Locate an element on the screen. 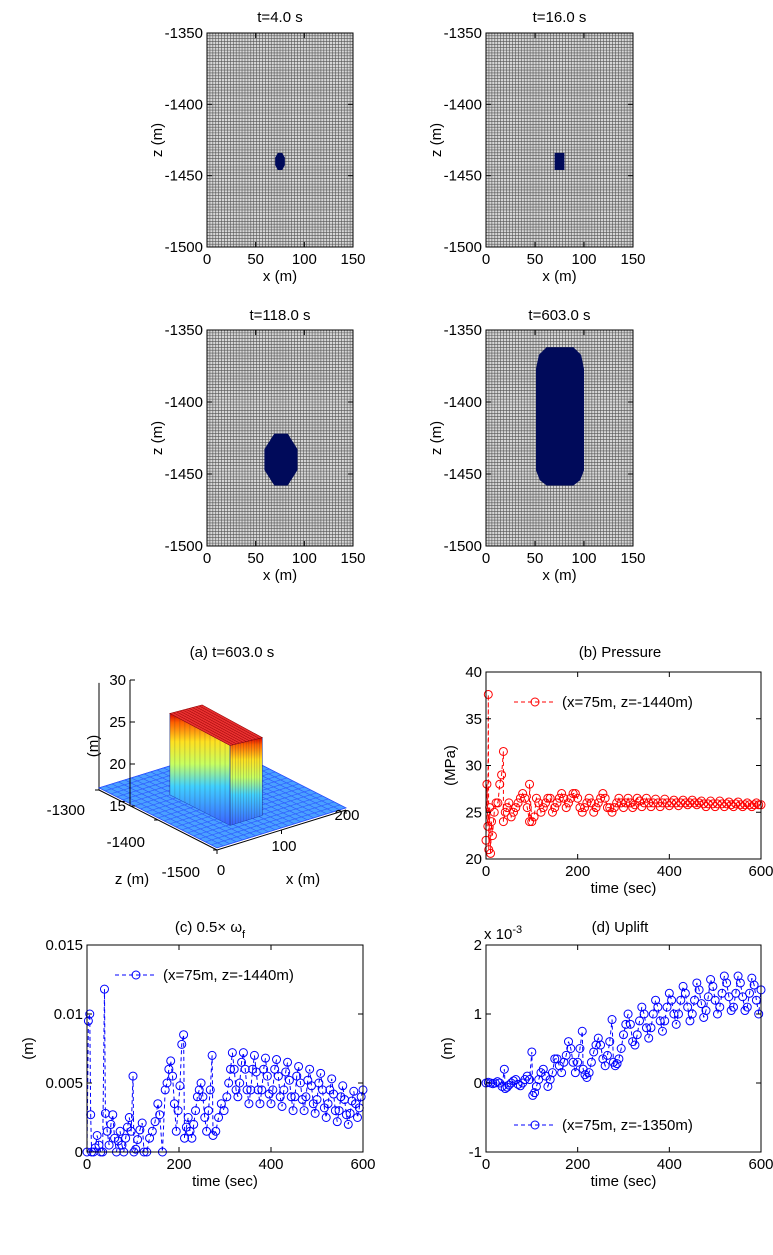 This screenshot has height=1255, width=773. x-tick-label: 200 is located at coordinates (577, 871).